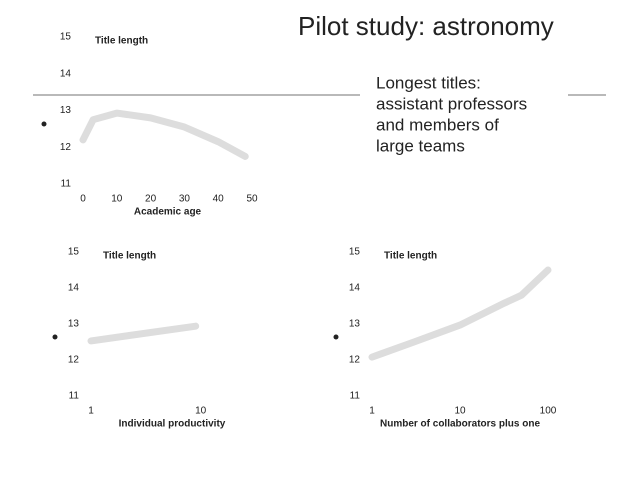 The width and height of the screenshot is (638, 479). What do you see at coordinates (420, 145) in the screenshot?
I see `text-line: large teams` at bounding box center [420, 145].